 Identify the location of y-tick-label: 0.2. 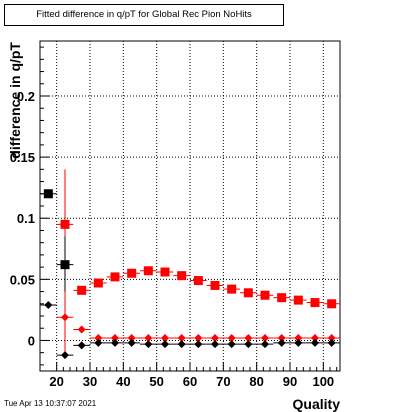
(26, 96).